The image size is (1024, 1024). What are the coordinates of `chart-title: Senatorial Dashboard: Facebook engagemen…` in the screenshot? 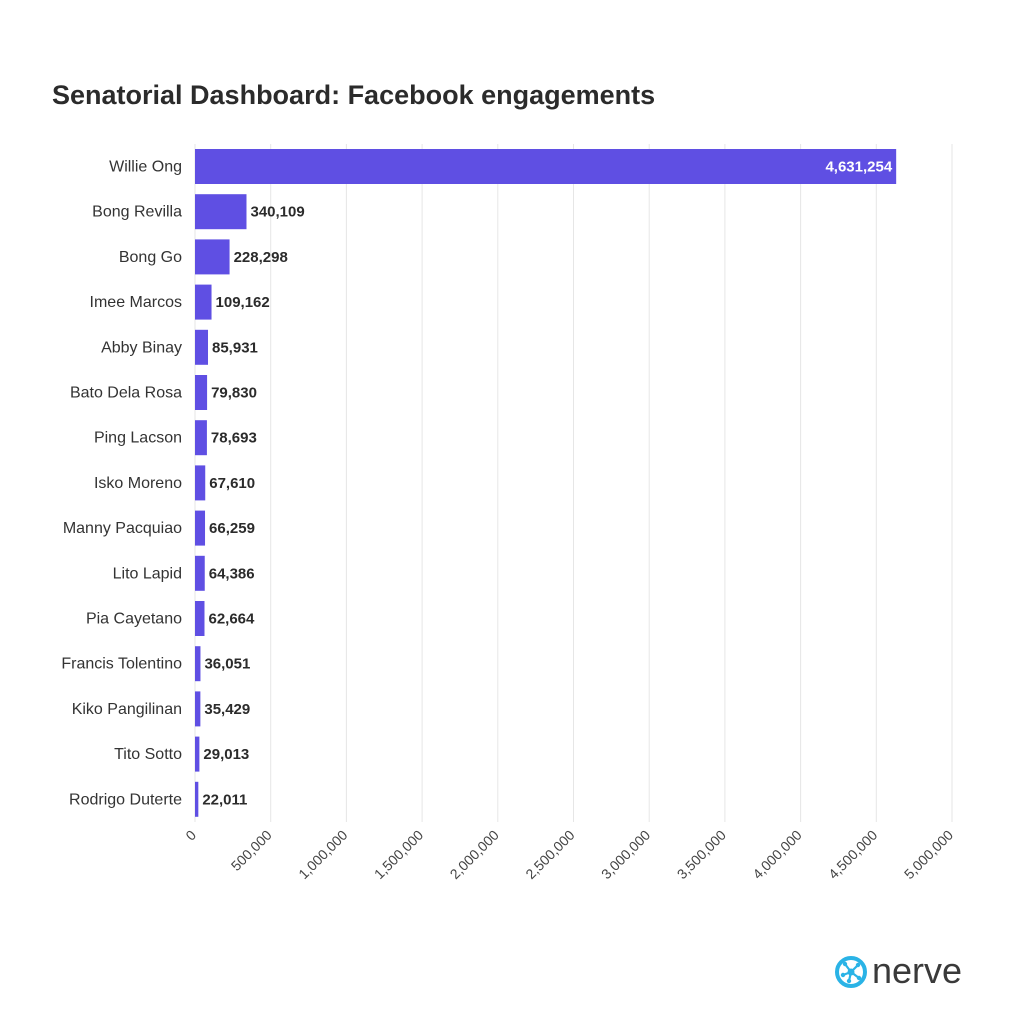 It's located at (354, 95).